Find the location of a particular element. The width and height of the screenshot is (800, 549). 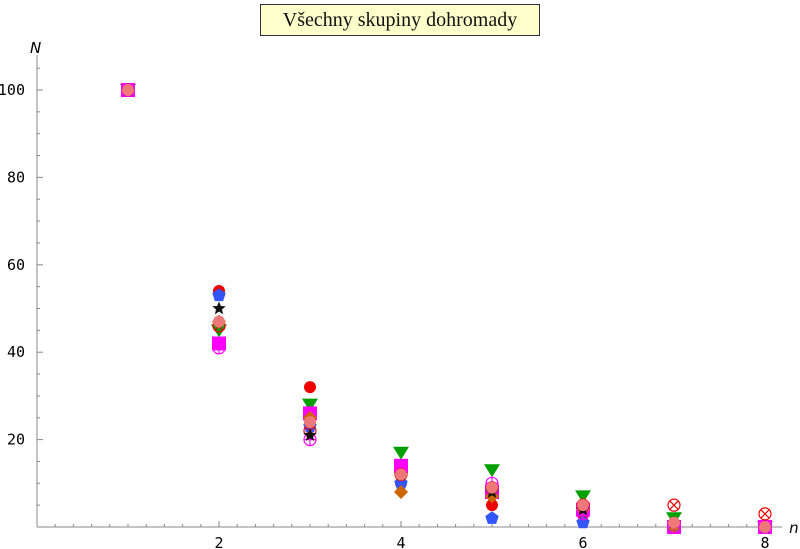

y-axis-label: N is located at coordinates (35, 48).